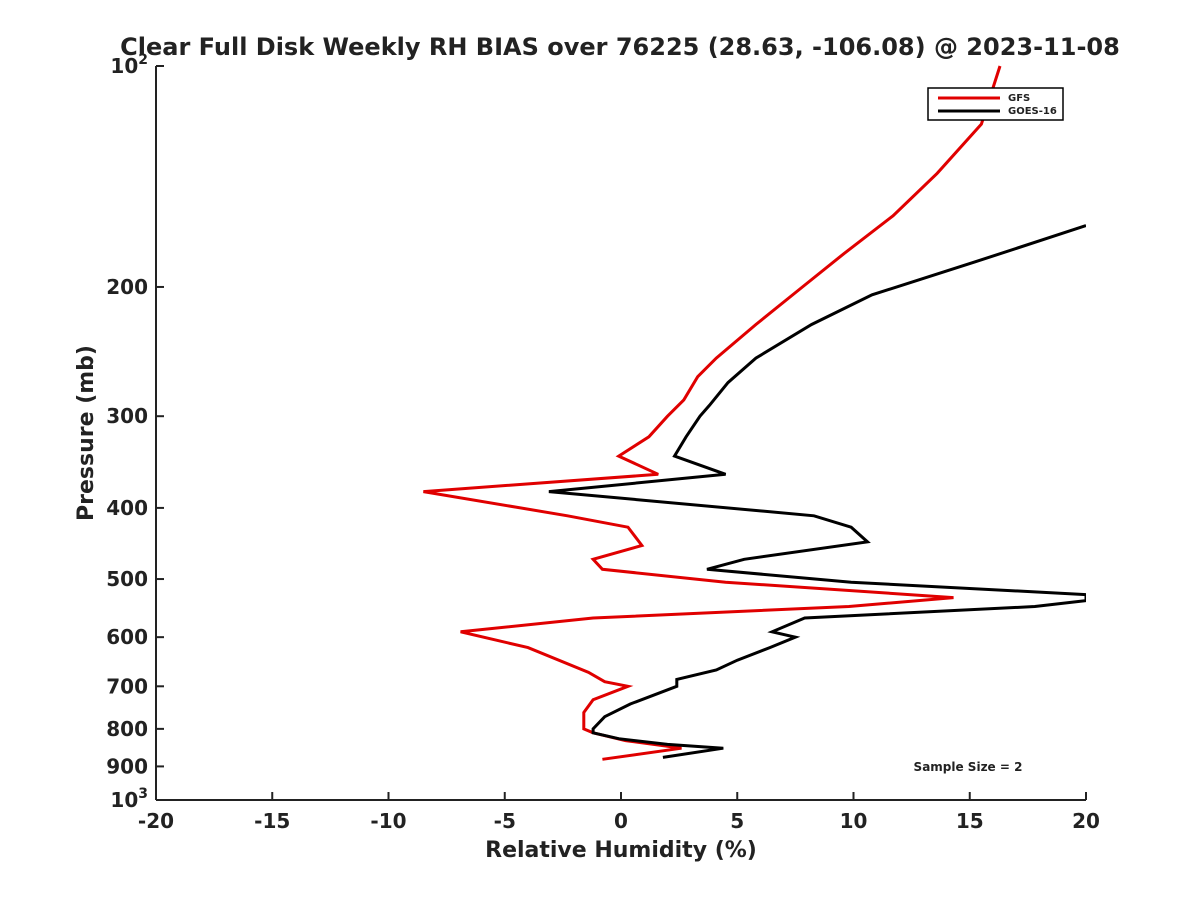 This screenshot has height=900, width=1200. Describe the element at coordinates (86, 433) in the screenshot. I see `y-axis-label: Pressure (mb)` at that location.